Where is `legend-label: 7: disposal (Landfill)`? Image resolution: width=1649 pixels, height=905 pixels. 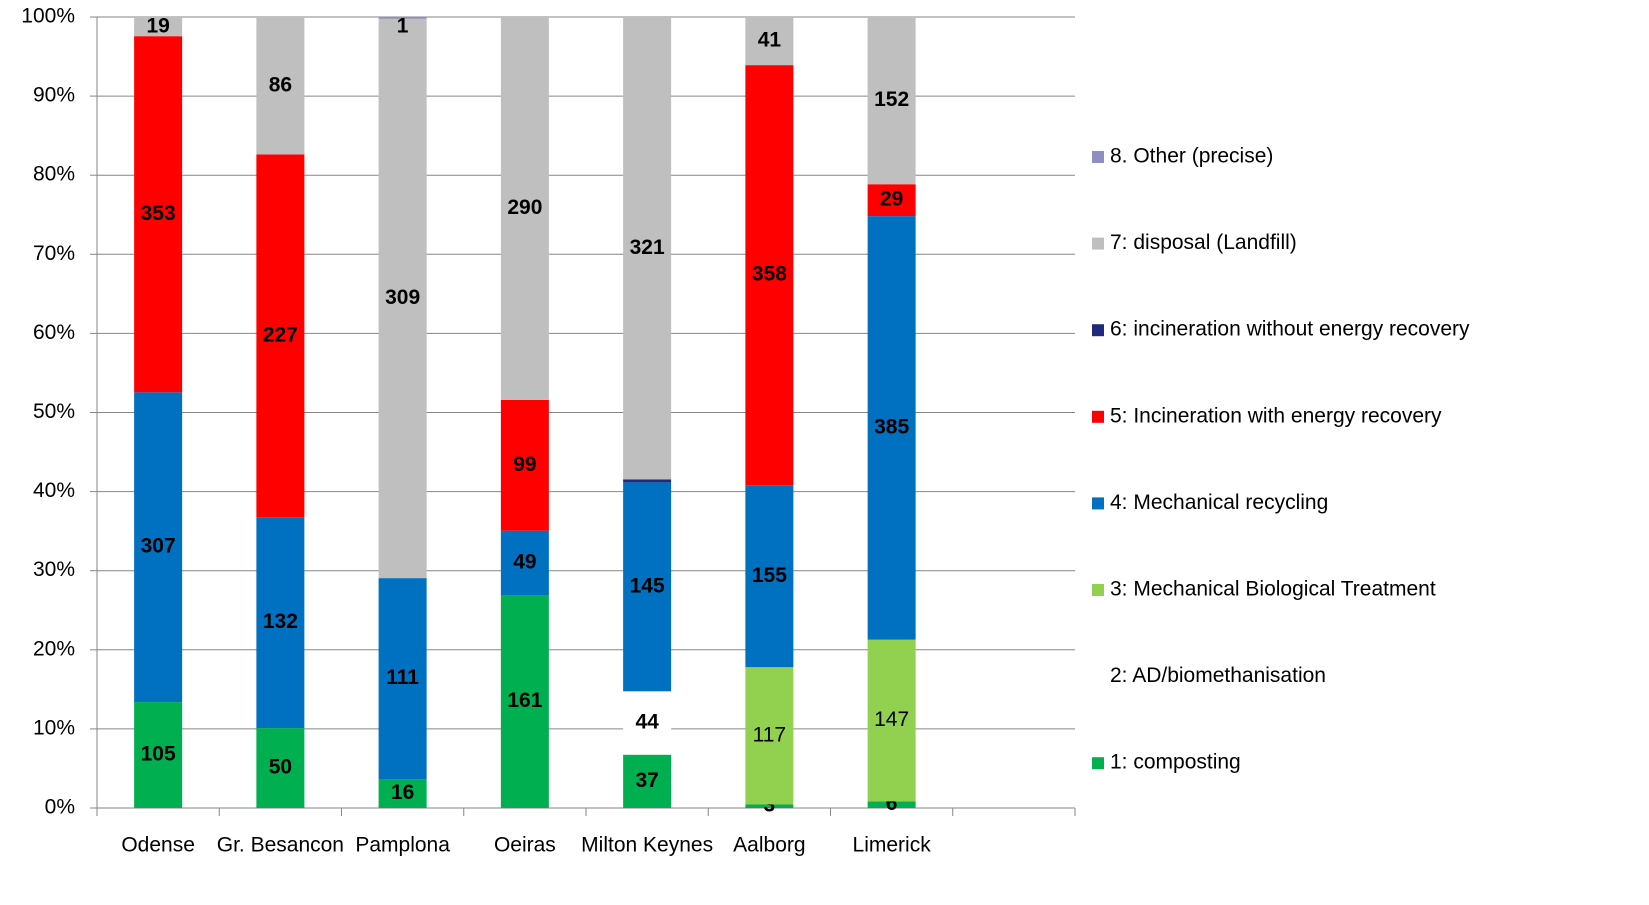 legend-label: 7: disposal (Landfill) is located at coordinates (1203, 242).